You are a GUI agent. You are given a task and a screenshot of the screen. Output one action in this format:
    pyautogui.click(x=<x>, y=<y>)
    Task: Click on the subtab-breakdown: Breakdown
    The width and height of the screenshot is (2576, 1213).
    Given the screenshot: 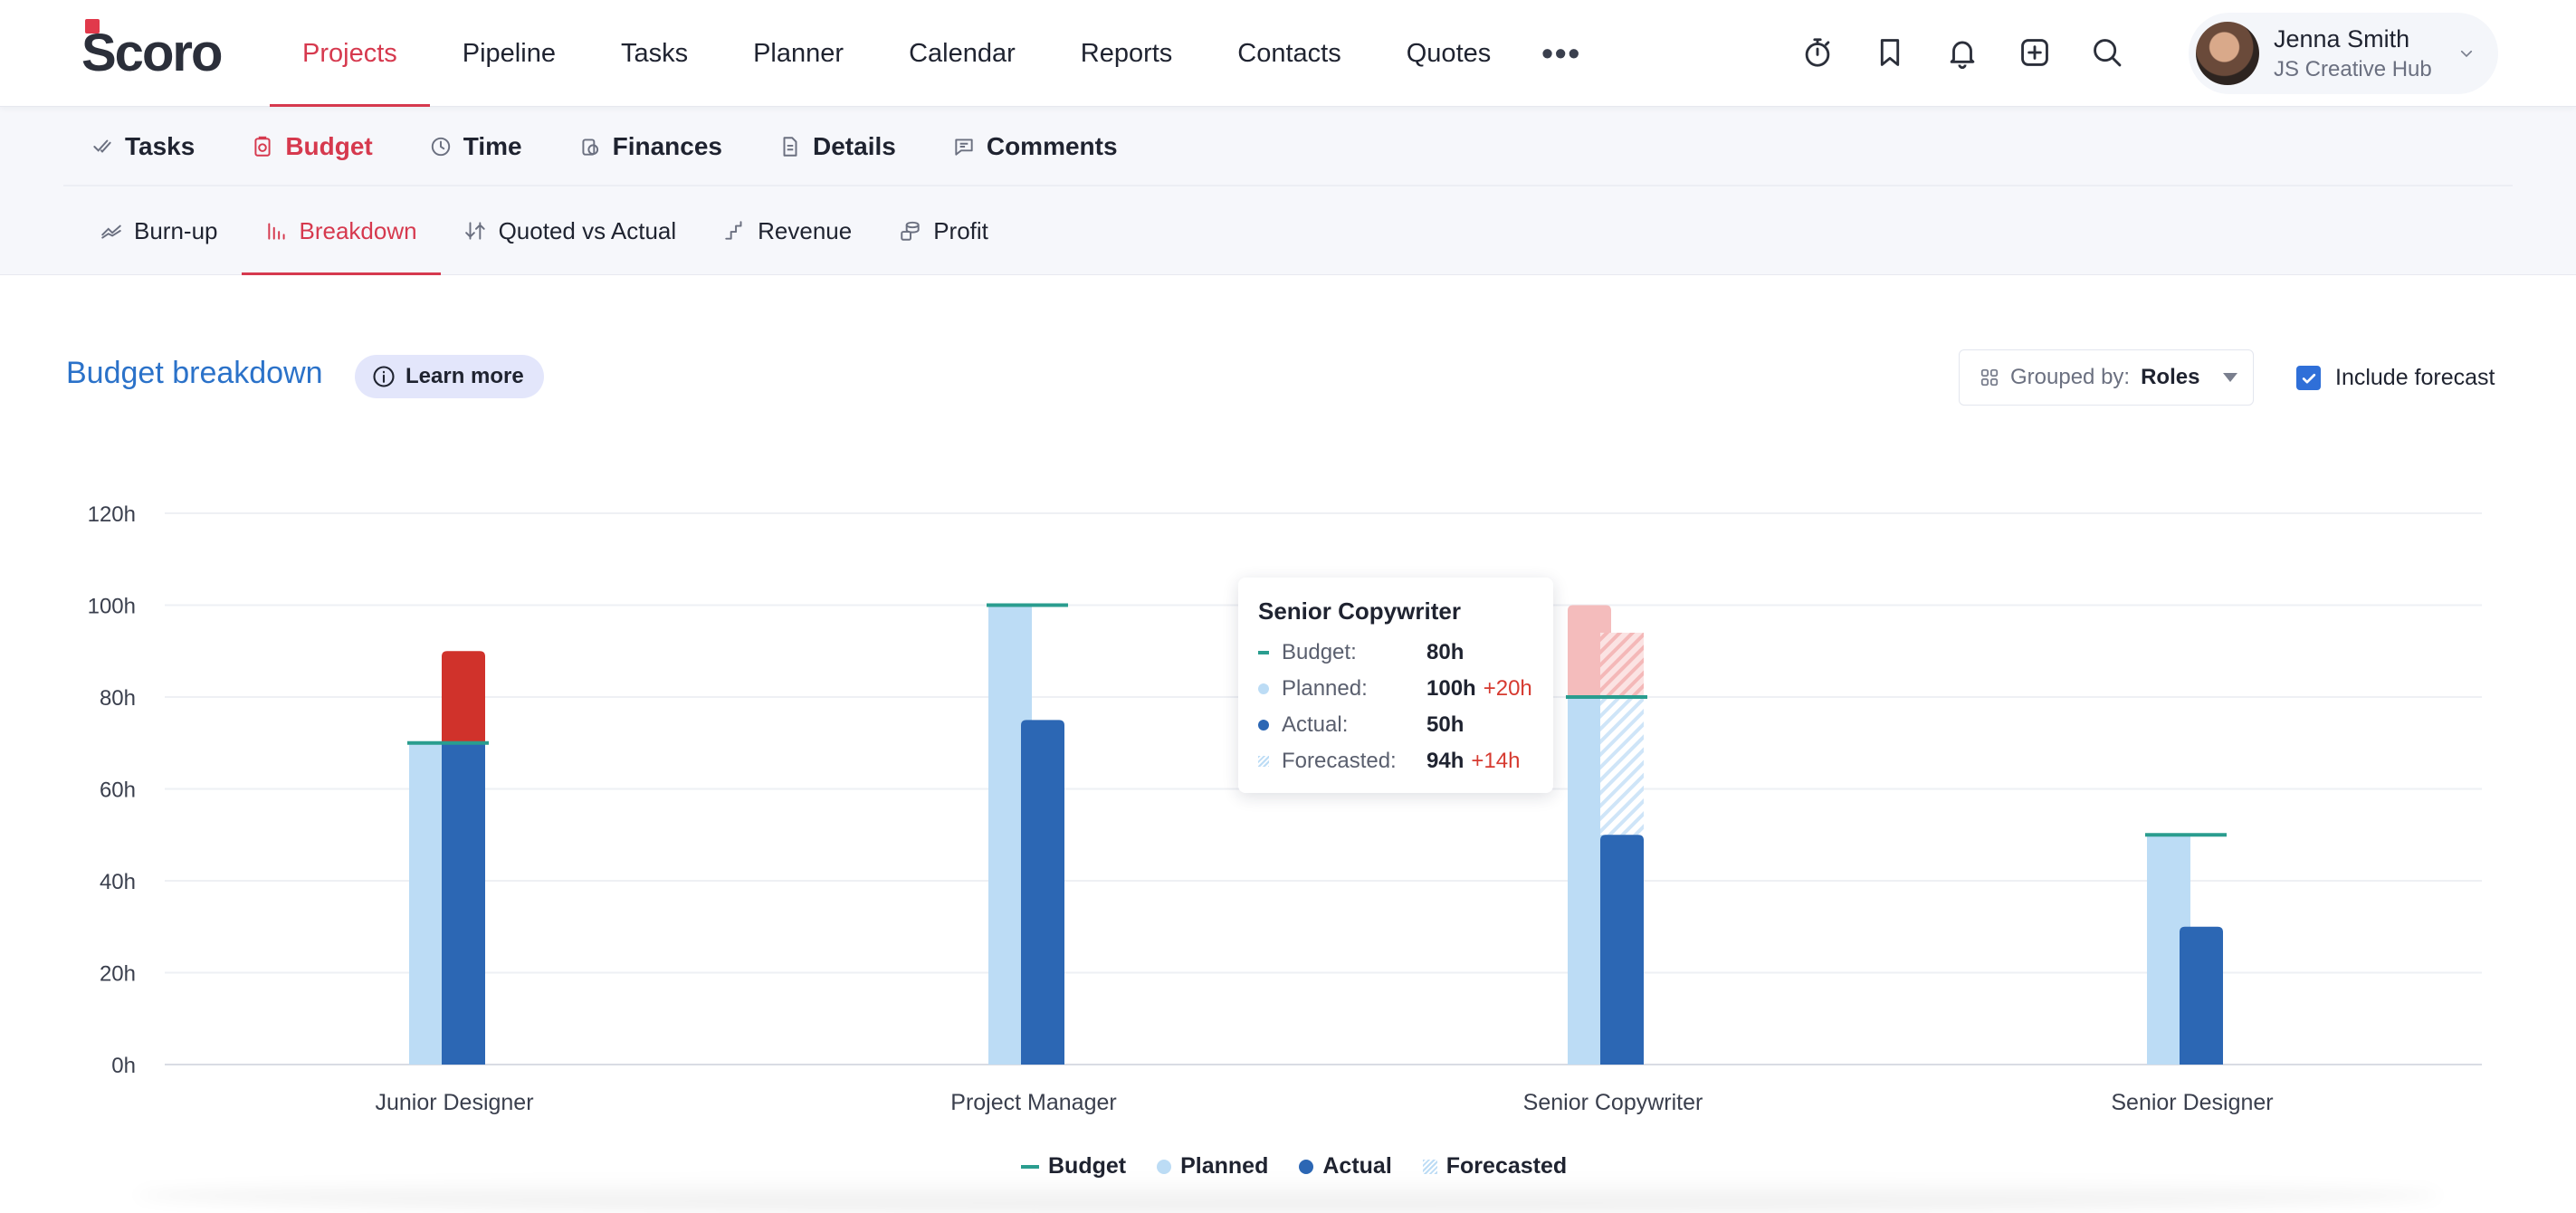 What is the action you would take?
    pyautogui.click(x=341, y=230)
    